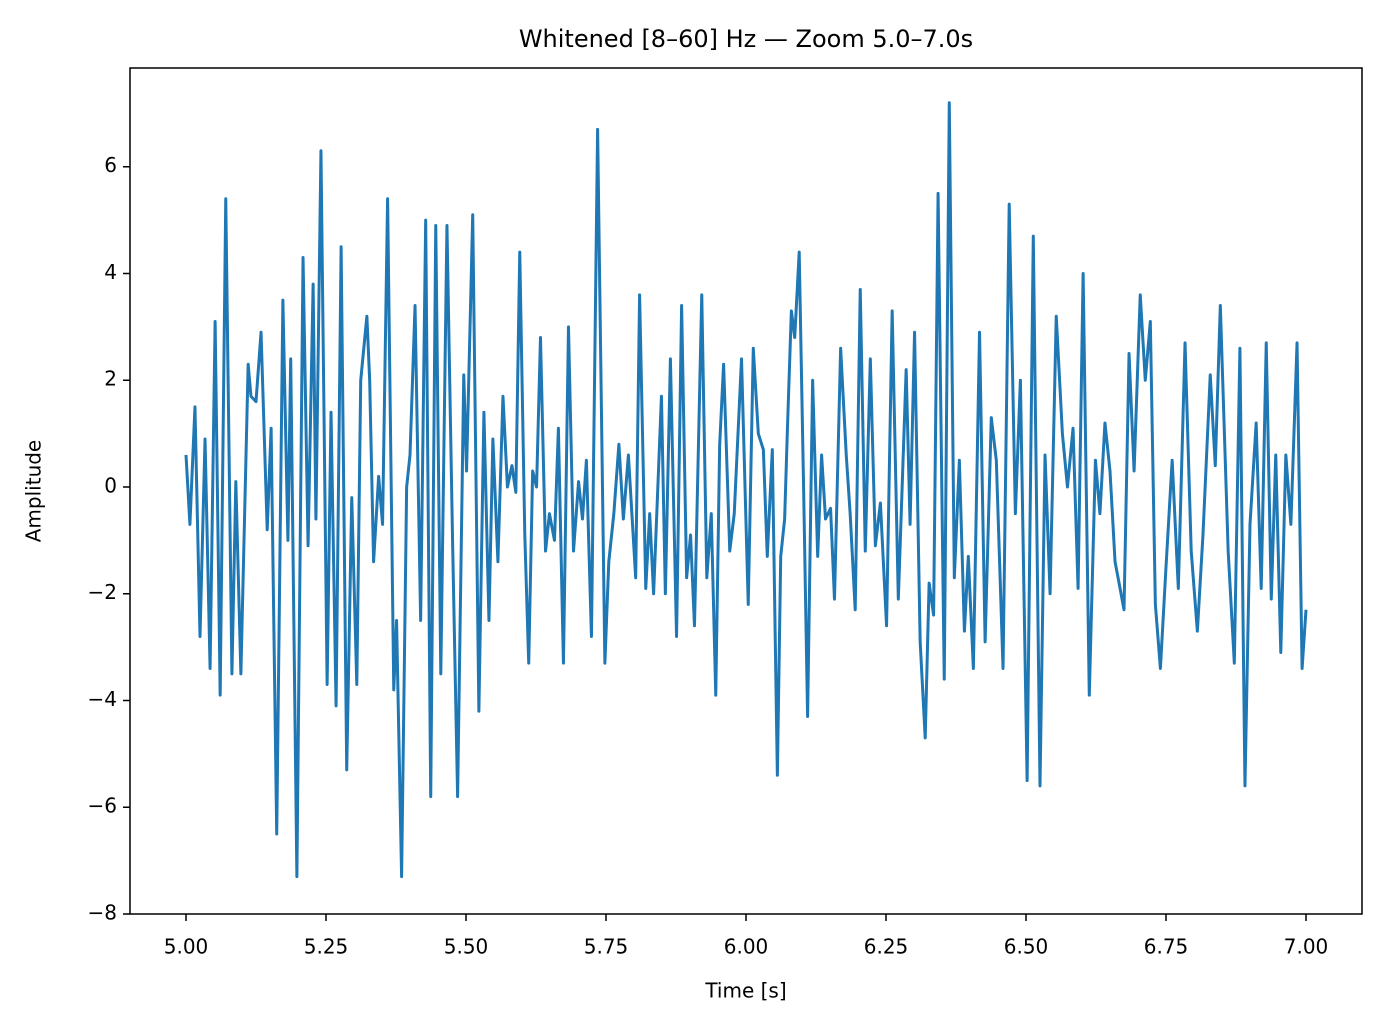  I want to click on x-tick-label: 5.00, so click(186, 947).